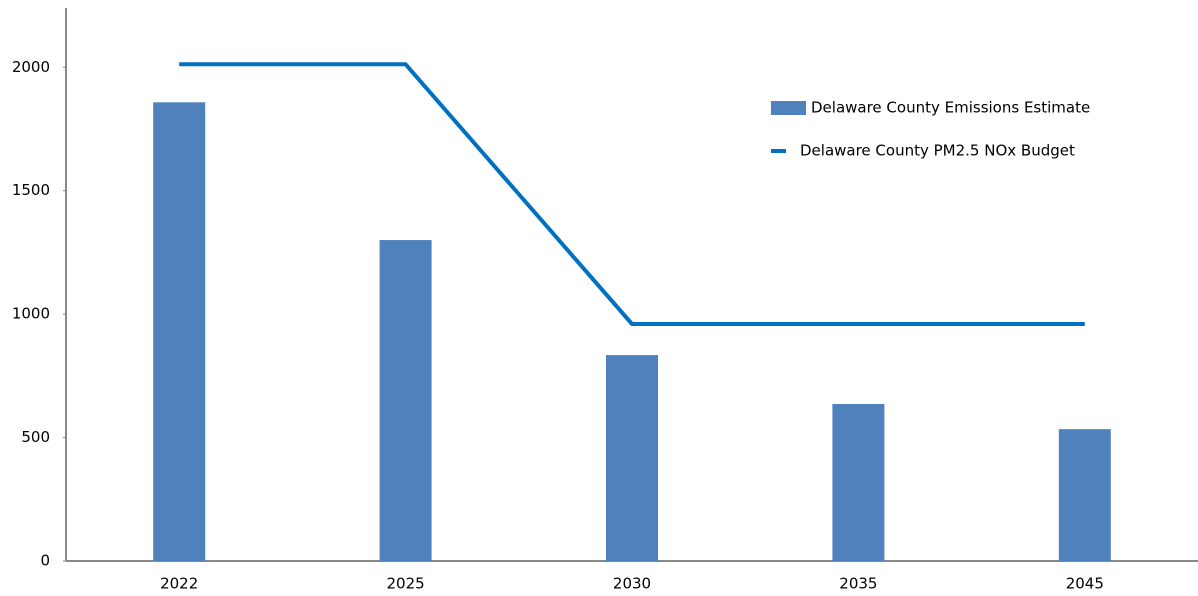 This screenshot has width=1198, height=596. Describe the element at coordinates (31, 67) in the screenshot. I see `y-tick-label: 2000` at that location.